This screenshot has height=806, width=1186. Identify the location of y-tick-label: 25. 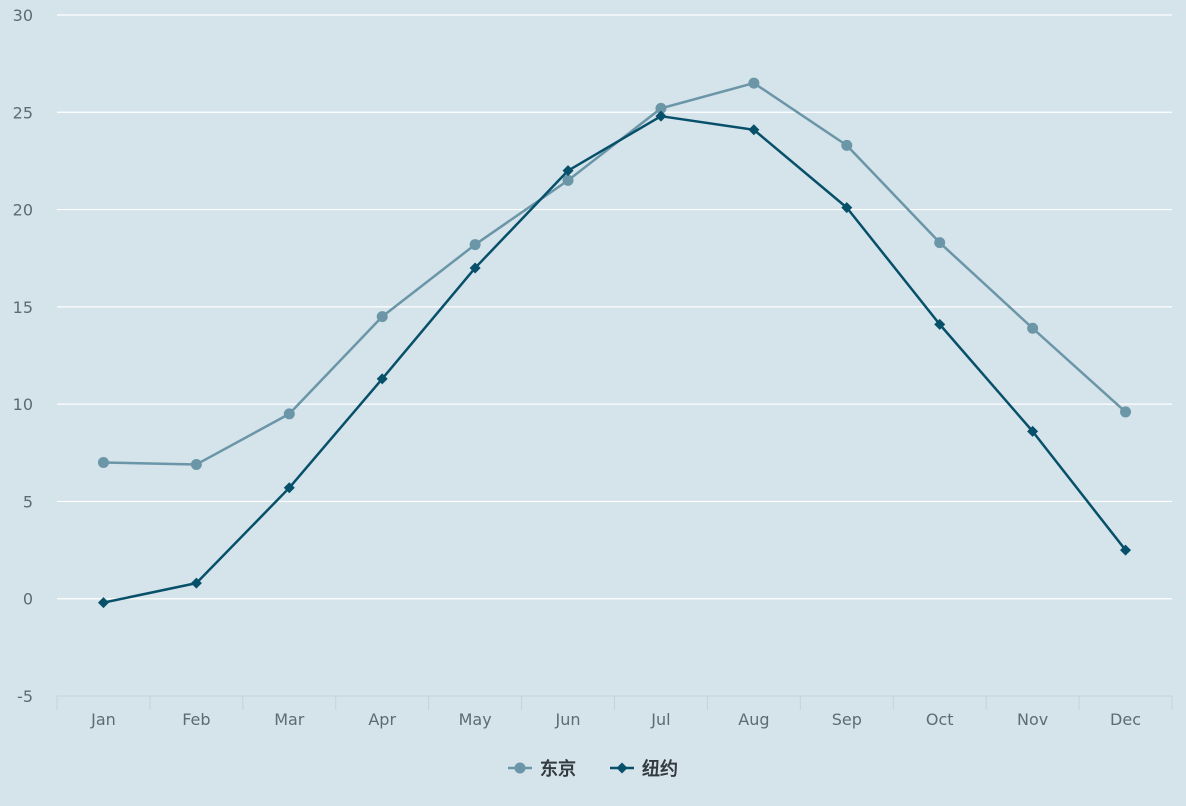
(23, 112).